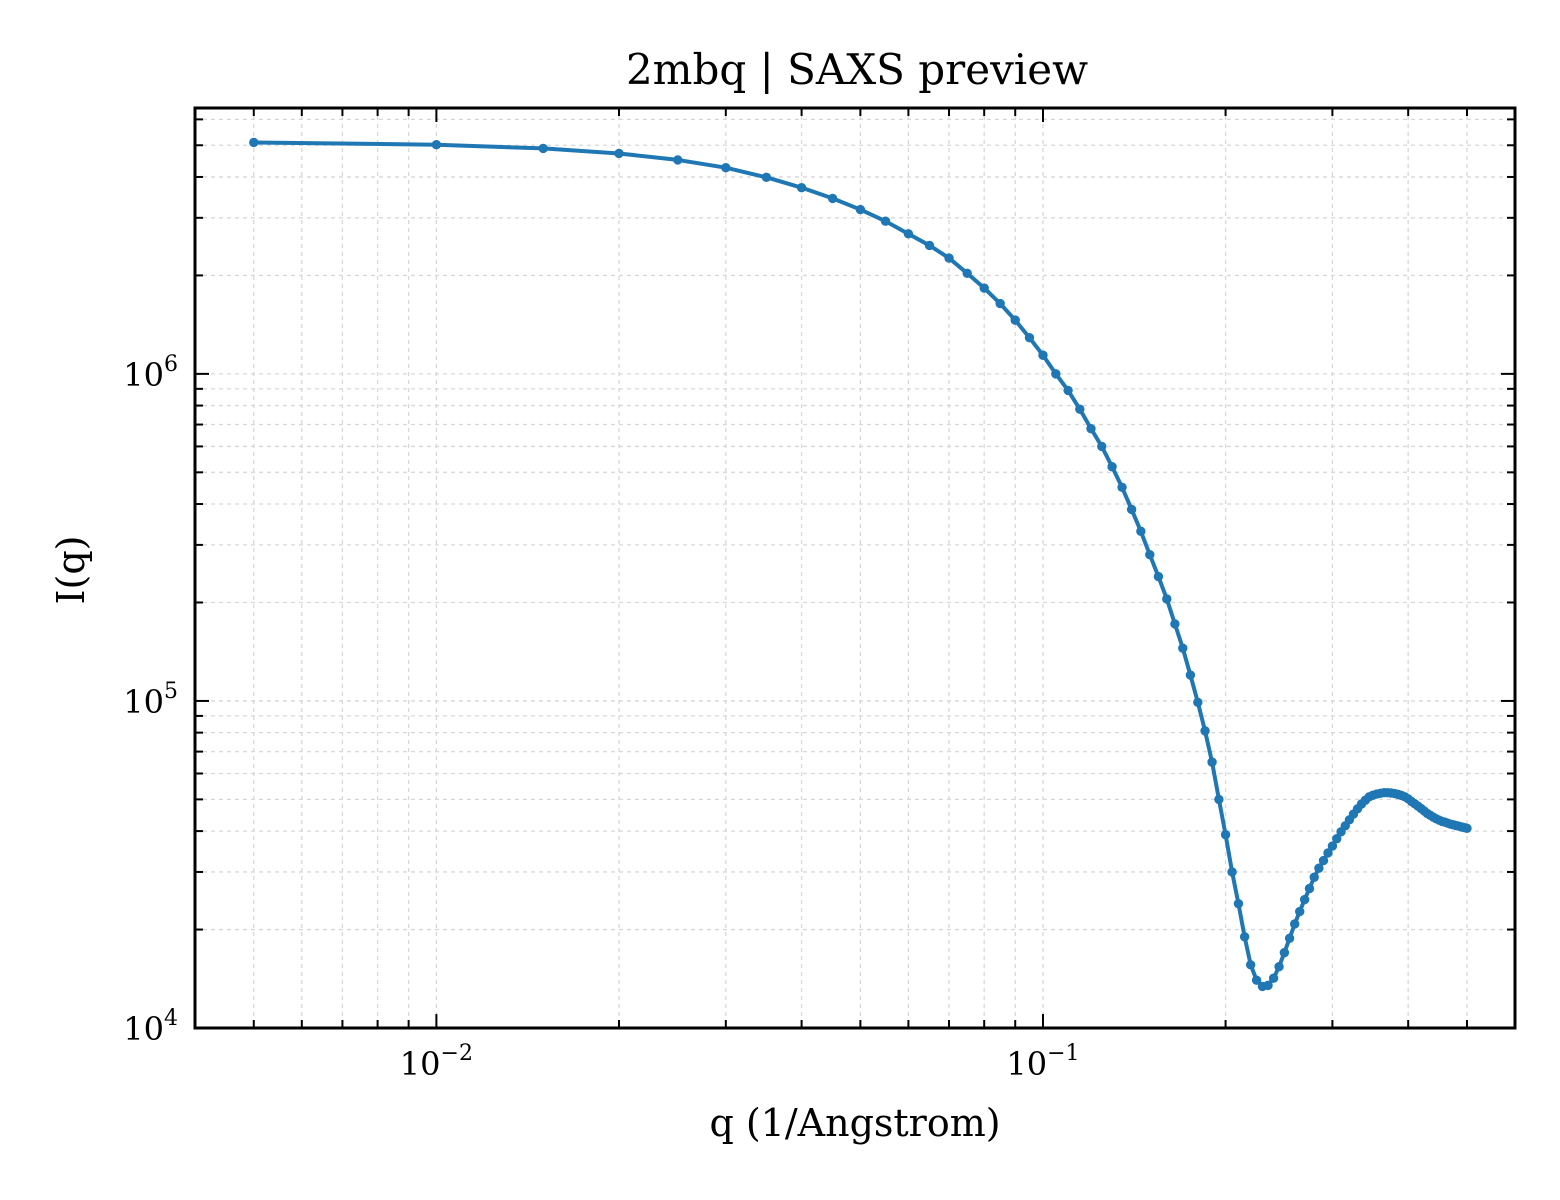 The image size is (1560, 1200). Describe the element at coordinates (1042, 1062) in the screenshot. I see `x-tick-label: 10⁻¹` at that location.